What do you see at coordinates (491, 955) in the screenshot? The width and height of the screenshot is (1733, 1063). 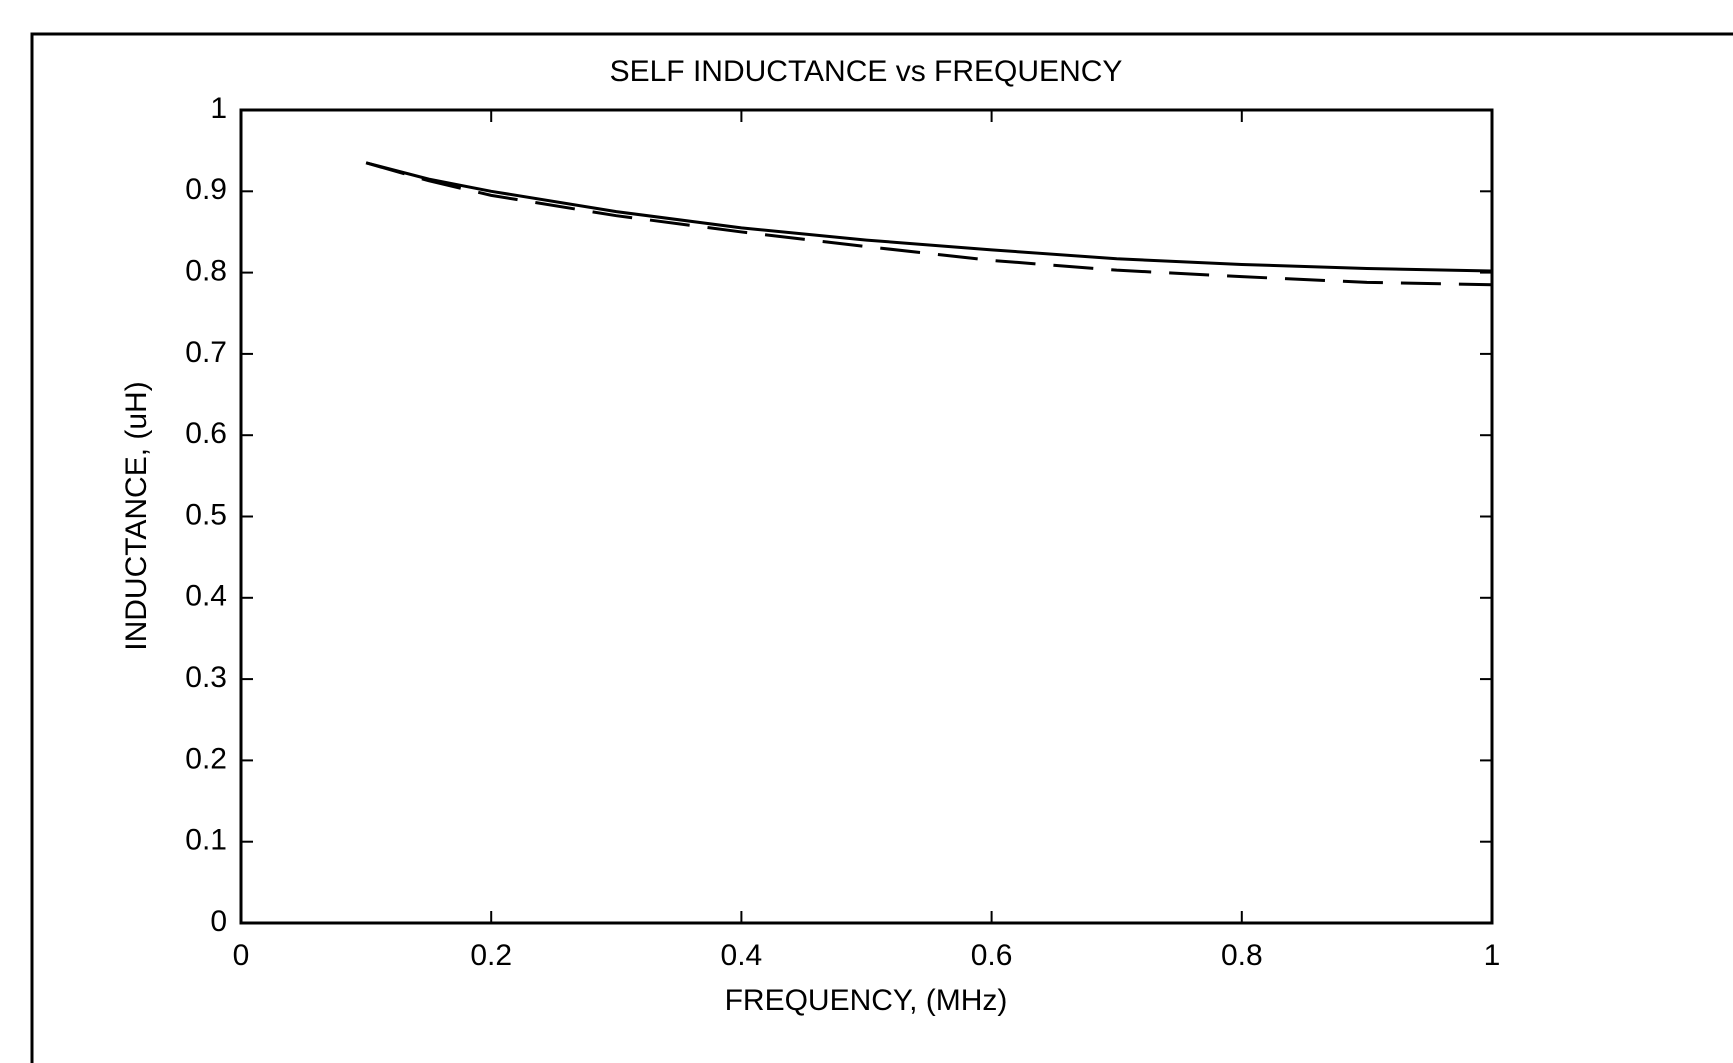 I see `x-tick-label: 0.2` at bounding box center [491, 955].